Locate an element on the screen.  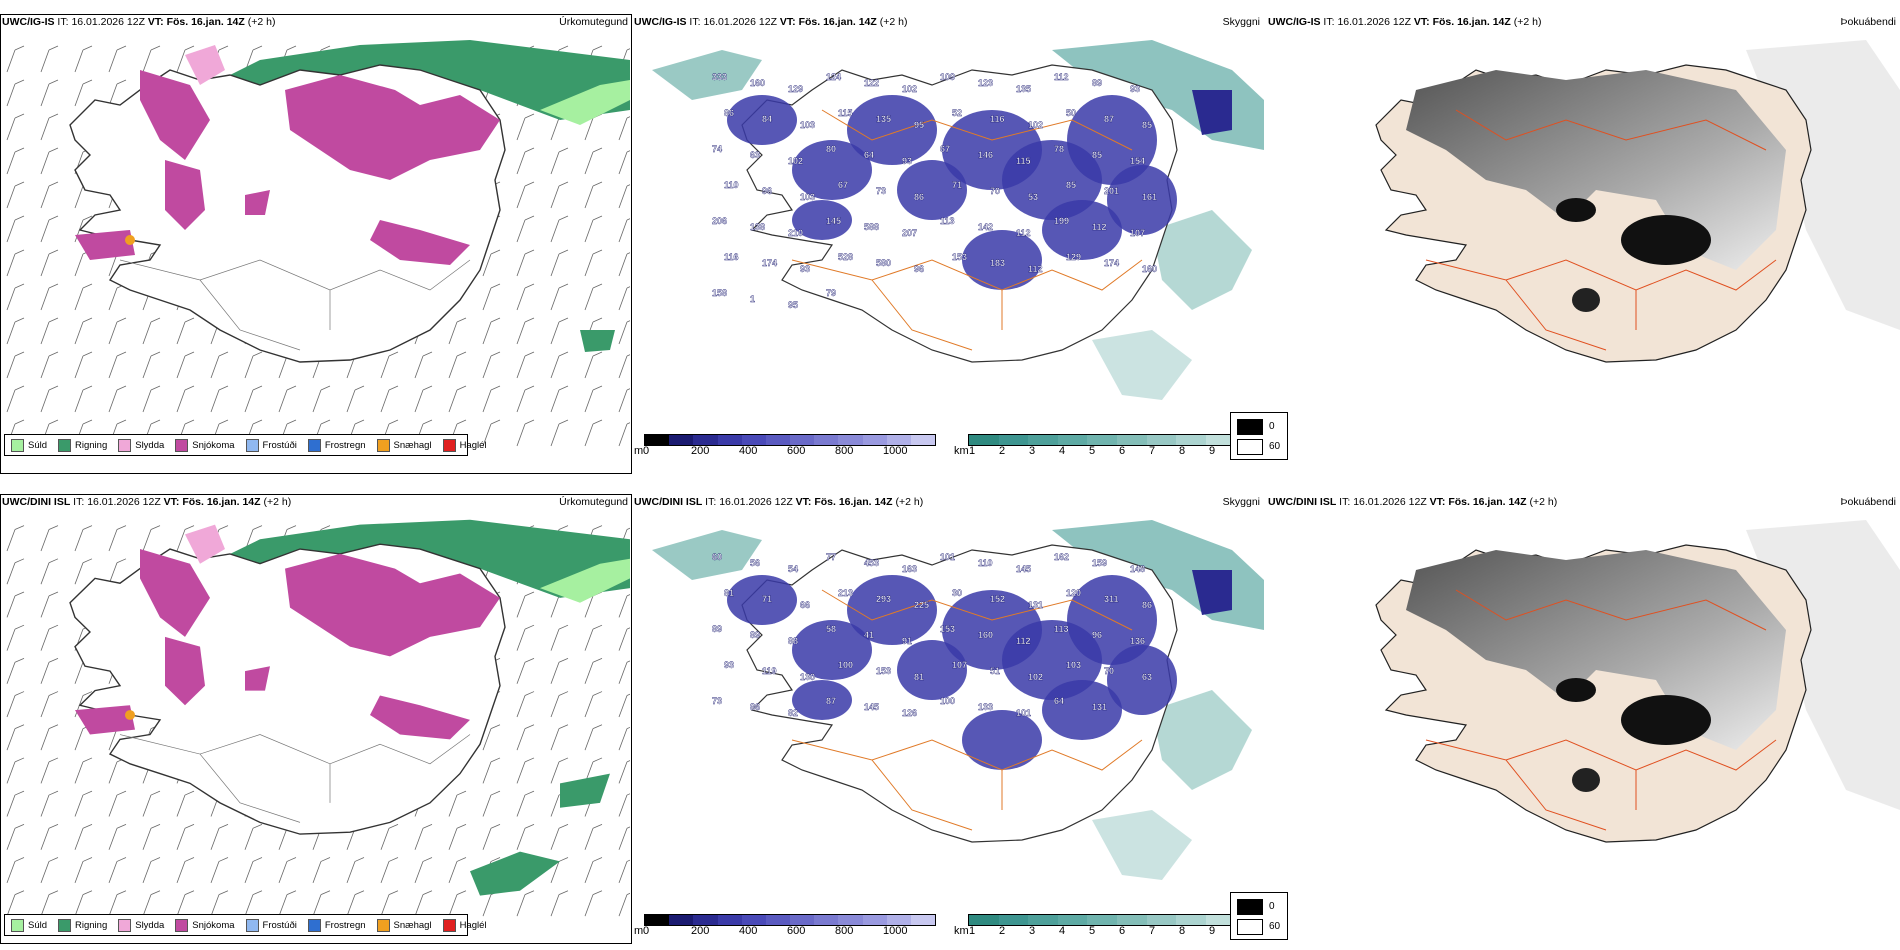
cloud-base-label: 154 is located at coordinates (1137, 161).